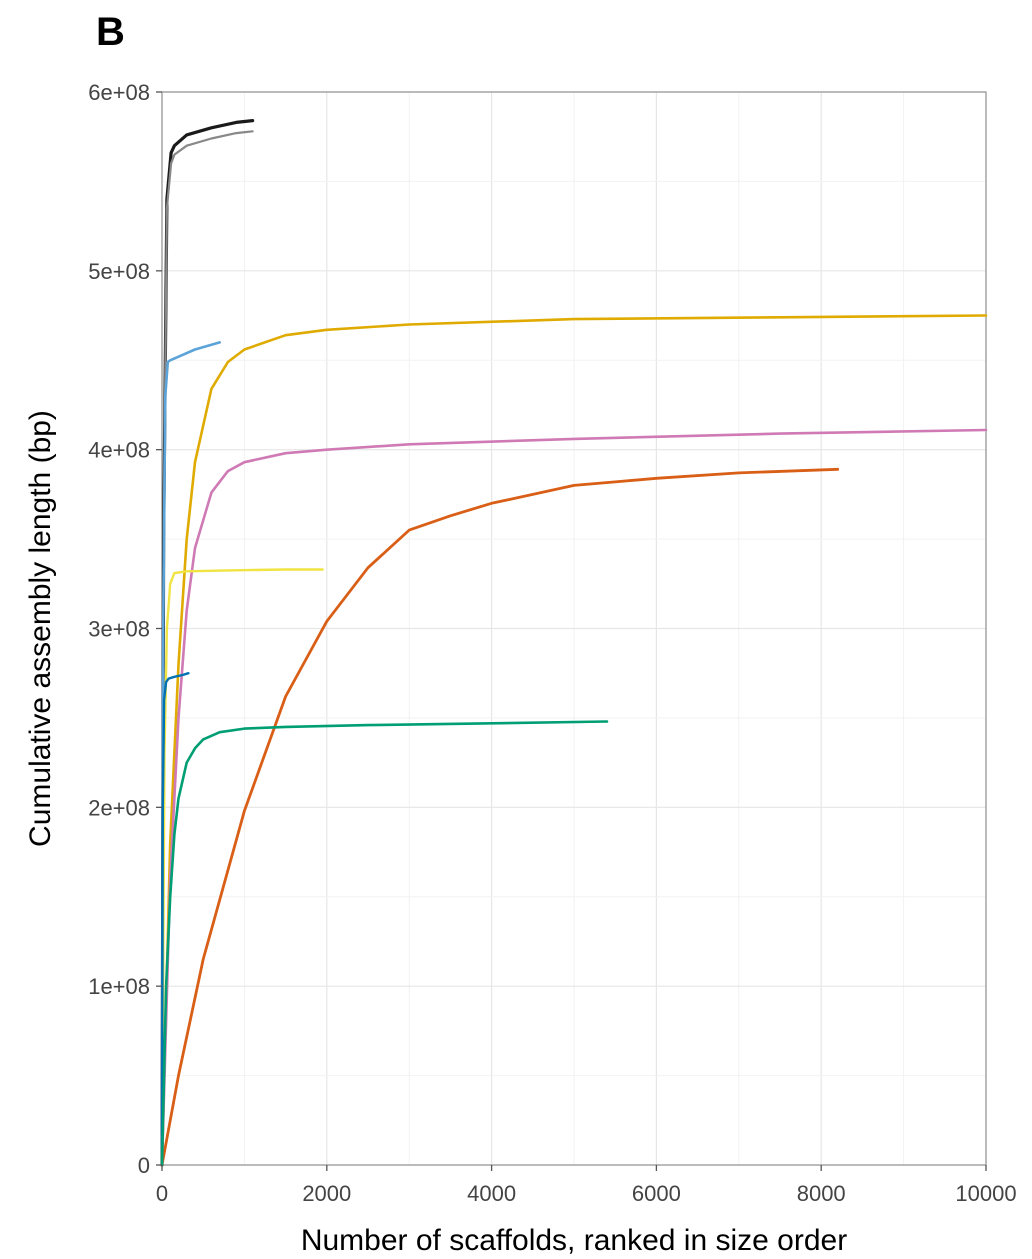 The width and height of the screenshot is (1032, 1259). Describe the element at coordinates (119, 271) in the screenshot. I see `y-tick-label: 5e+08` at that location.